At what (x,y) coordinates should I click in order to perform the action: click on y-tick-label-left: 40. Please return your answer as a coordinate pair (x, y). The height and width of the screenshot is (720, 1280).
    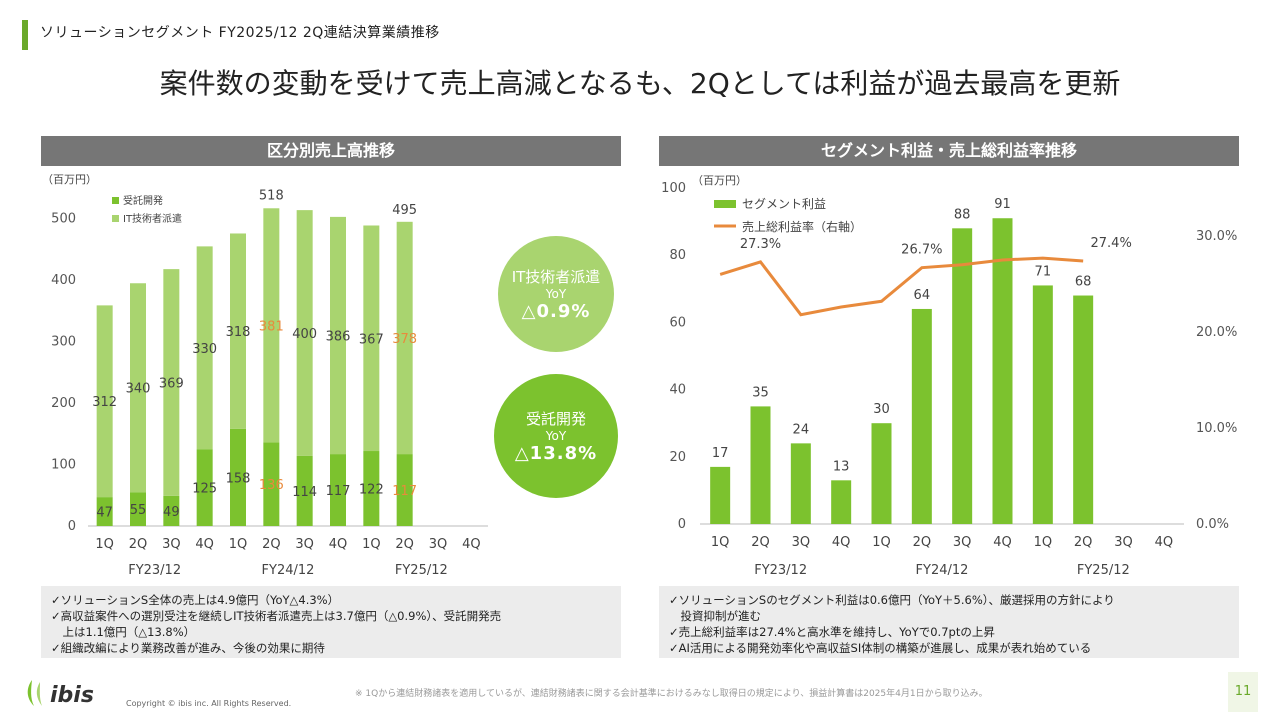
    Looking at the image, I should click on (677, 390).